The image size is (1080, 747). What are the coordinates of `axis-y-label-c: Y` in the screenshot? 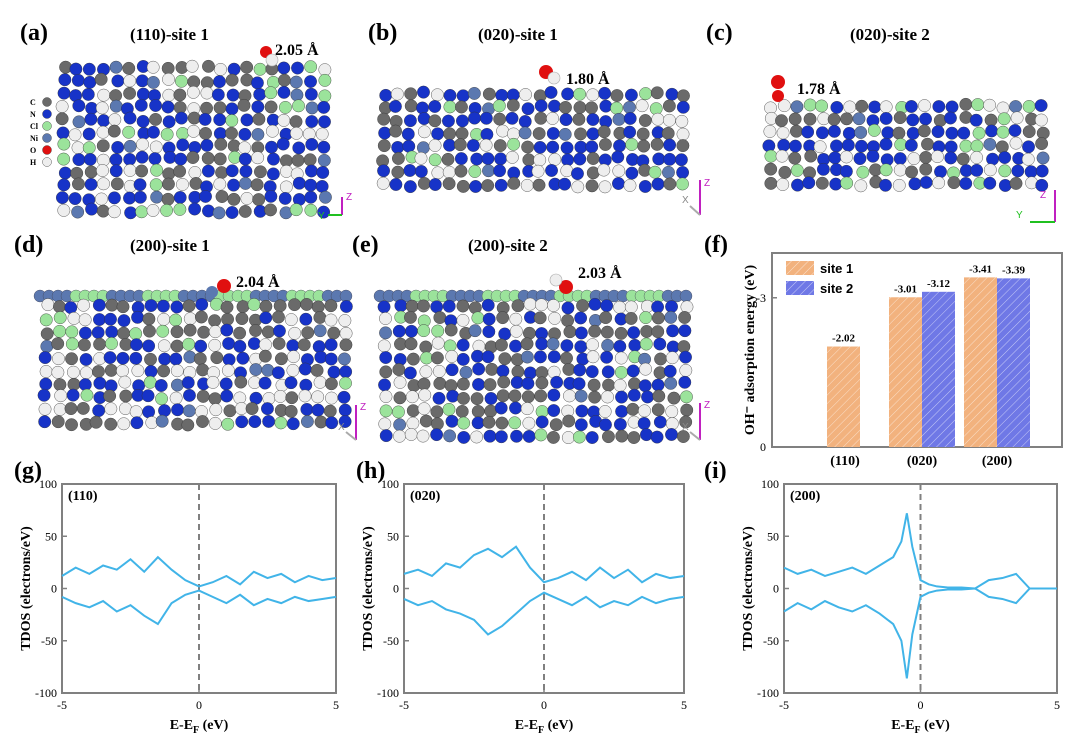 It's located at (1019, 215).